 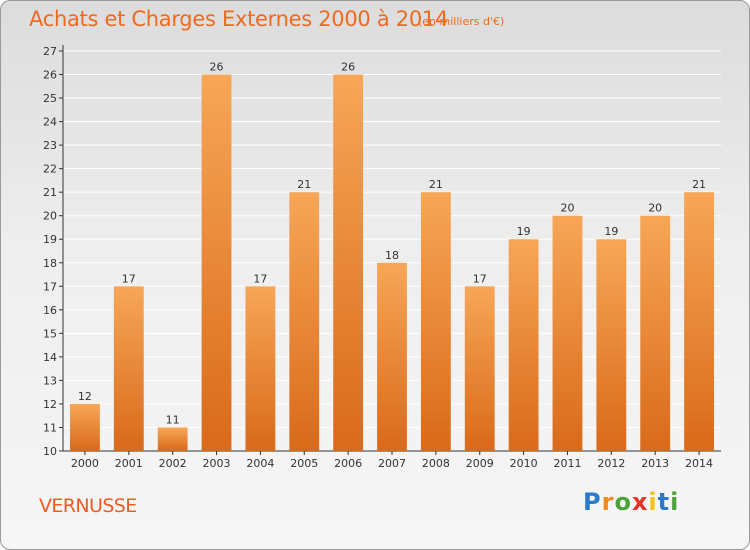 What do you see at coordinates (50, 427) in the screenshot?
I see `y-tick-label: 11` at bounding box center [50, 427].